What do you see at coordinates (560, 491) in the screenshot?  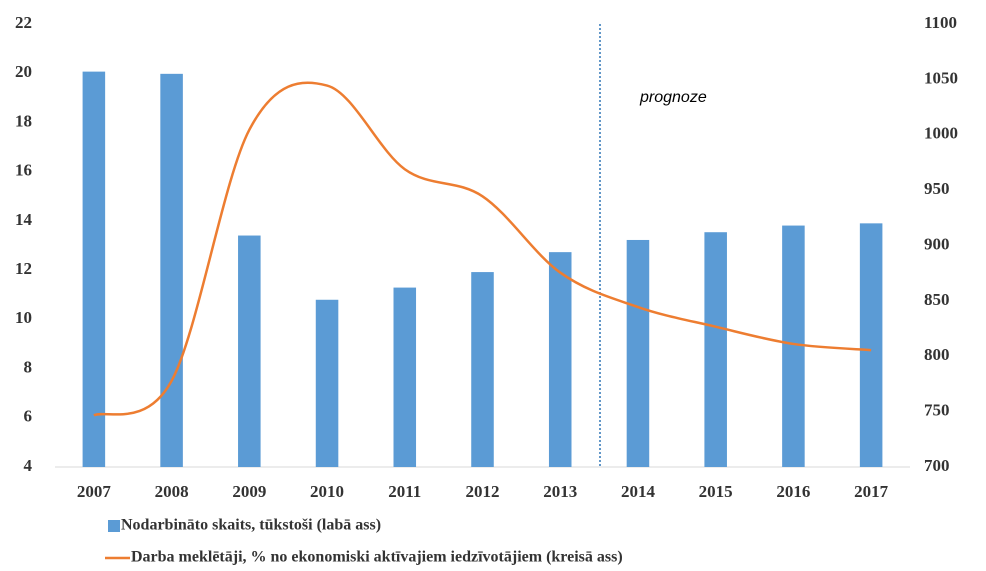 I see `x-tick-label: 2013` at bounding box center [560, 491].